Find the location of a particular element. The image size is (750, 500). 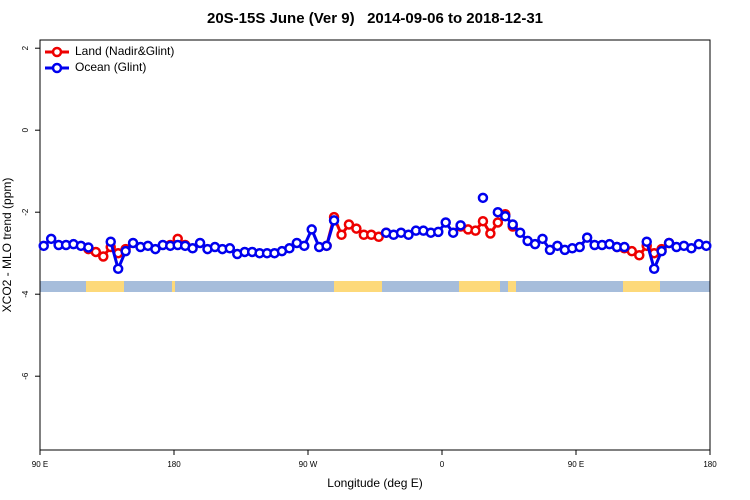

x-tick-label: 0 is located at coordinates (442, 464).